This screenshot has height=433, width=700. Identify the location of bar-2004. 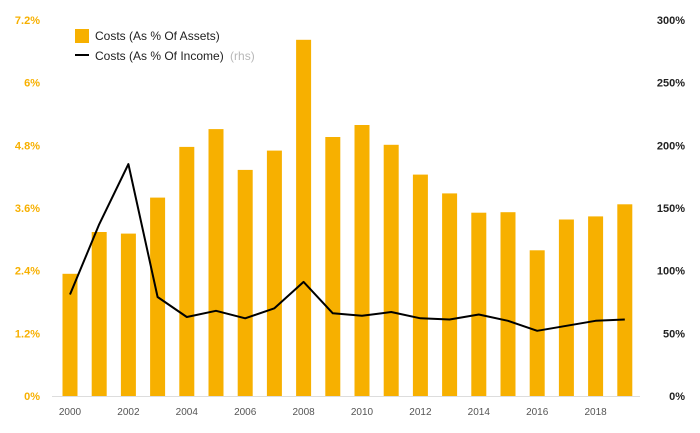
(187, 271).